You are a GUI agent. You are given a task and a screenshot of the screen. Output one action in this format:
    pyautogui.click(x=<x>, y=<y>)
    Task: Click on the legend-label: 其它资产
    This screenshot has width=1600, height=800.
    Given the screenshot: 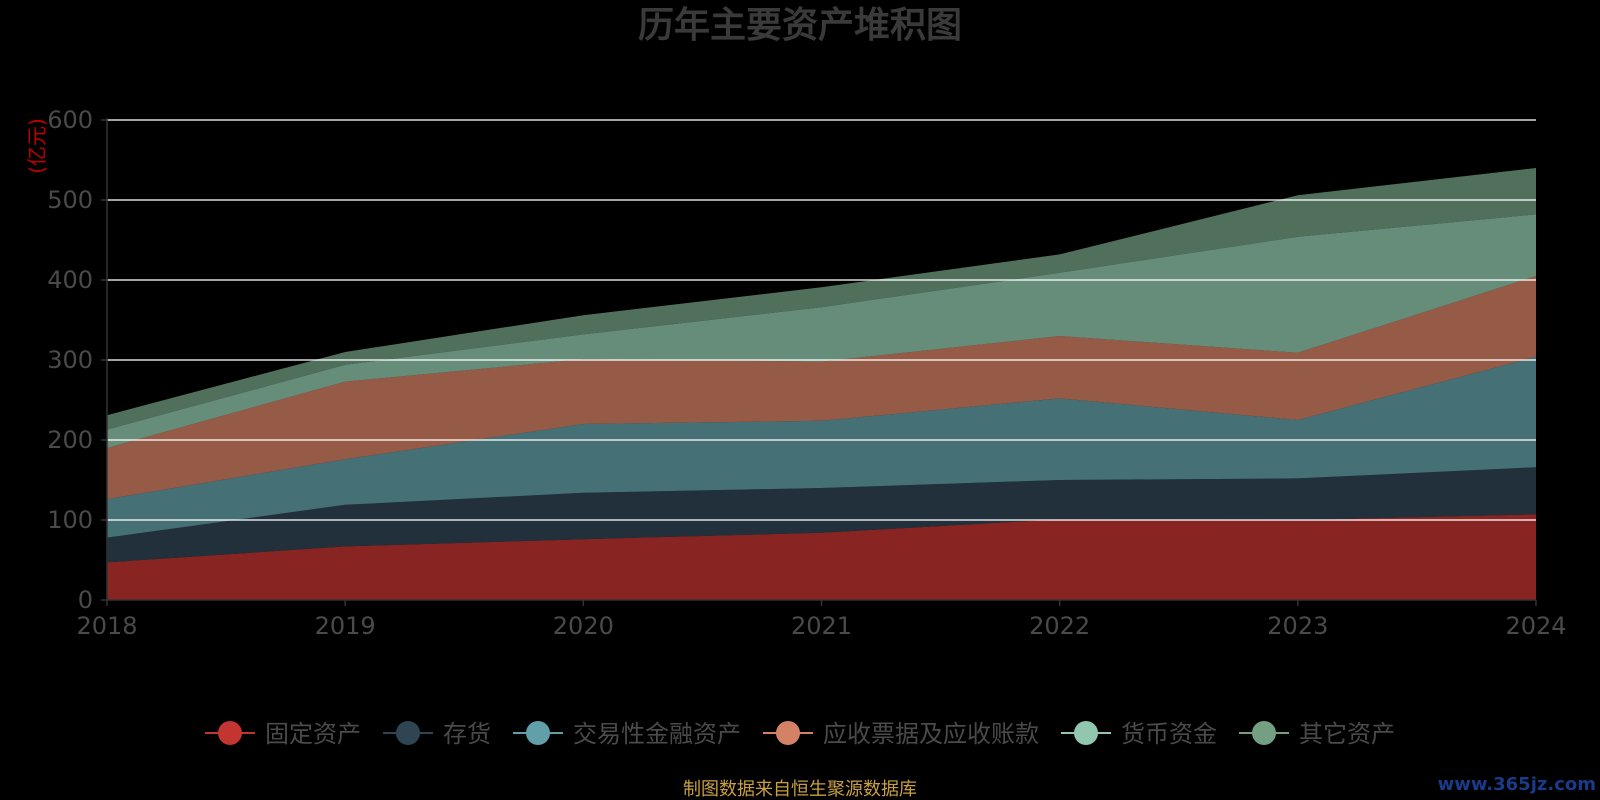 What is the action you would take?
    pyautogui.click(x=1347, y=734)
    